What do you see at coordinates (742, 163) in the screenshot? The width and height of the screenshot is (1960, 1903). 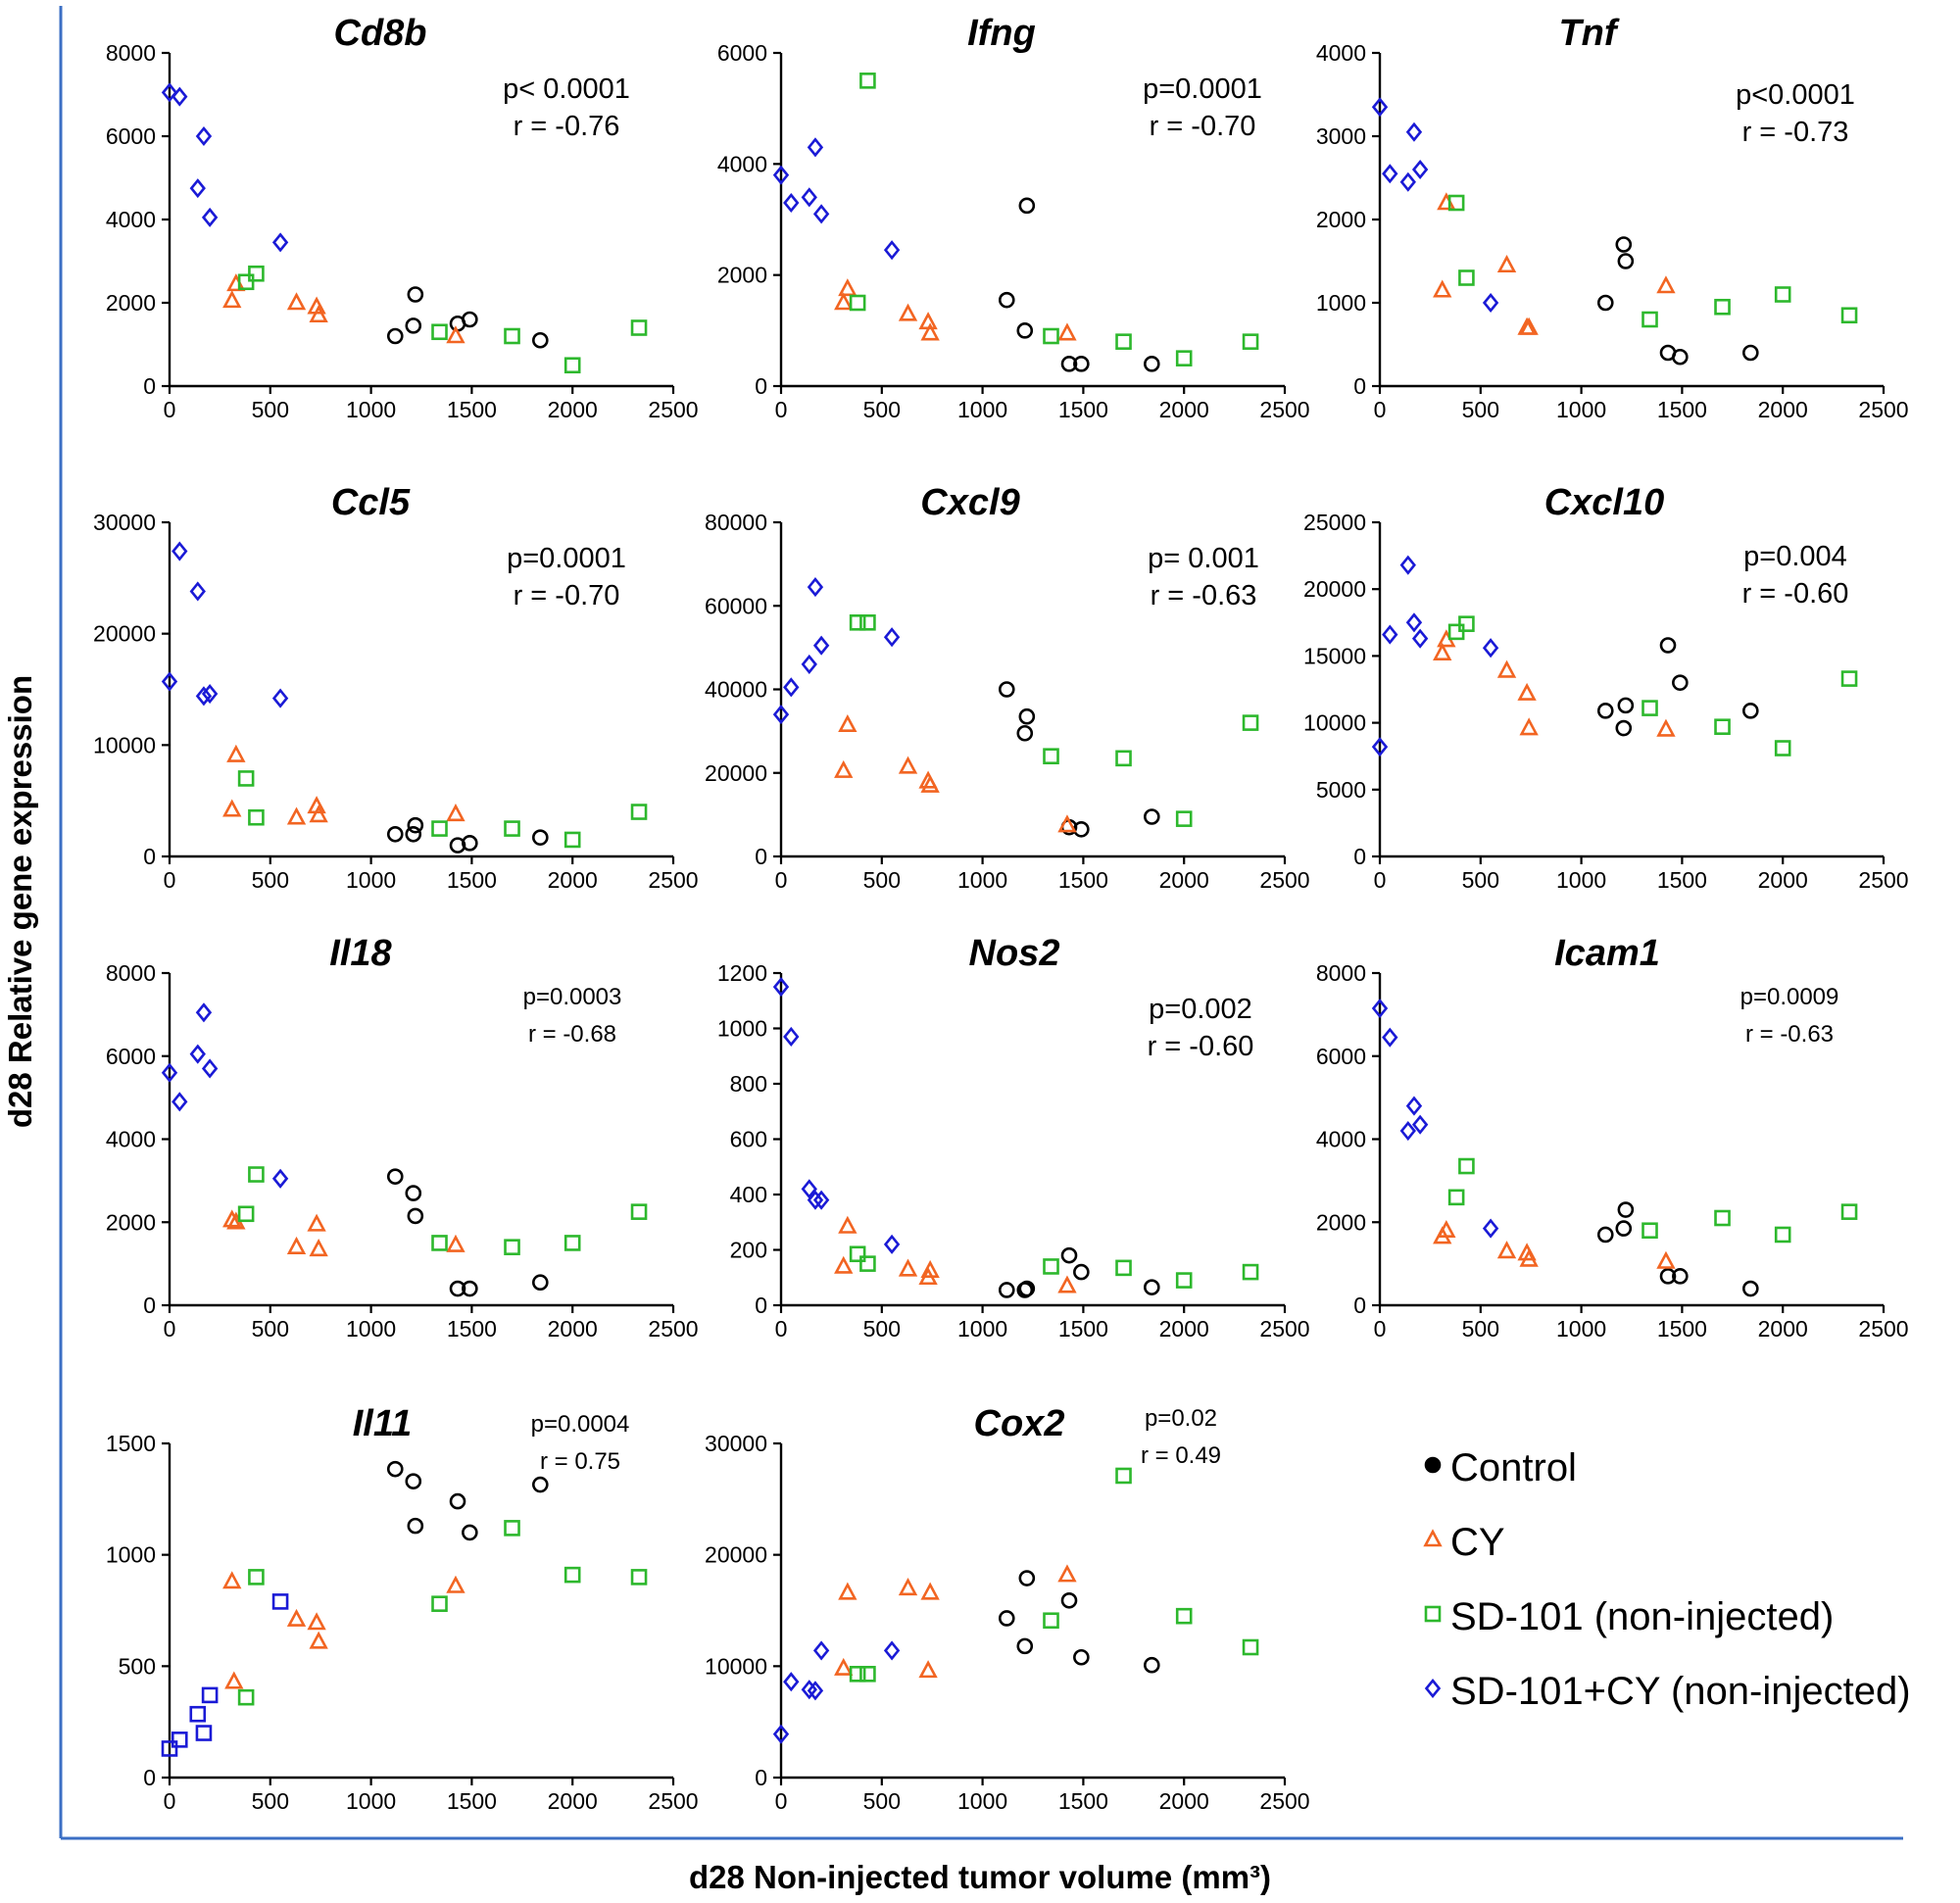 I see `y-tick-label: 4000` at bounding box center [742, 163].